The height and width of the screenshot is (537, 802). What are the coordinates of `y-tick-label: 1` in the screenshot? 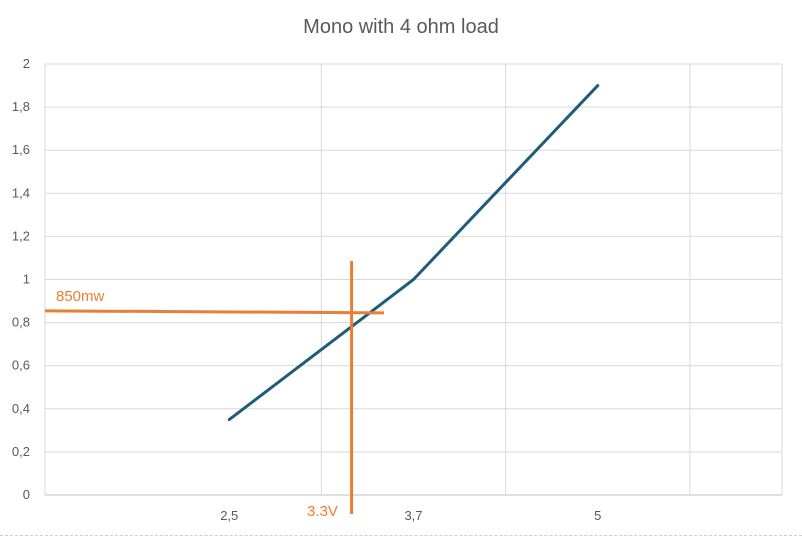 It's located at (26, 279).